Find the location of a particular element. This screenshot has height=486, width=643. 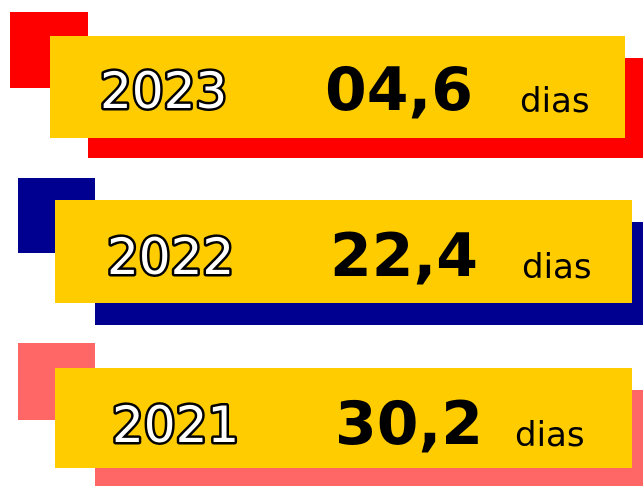

year: 2021 is located at coordinates (175, 425).